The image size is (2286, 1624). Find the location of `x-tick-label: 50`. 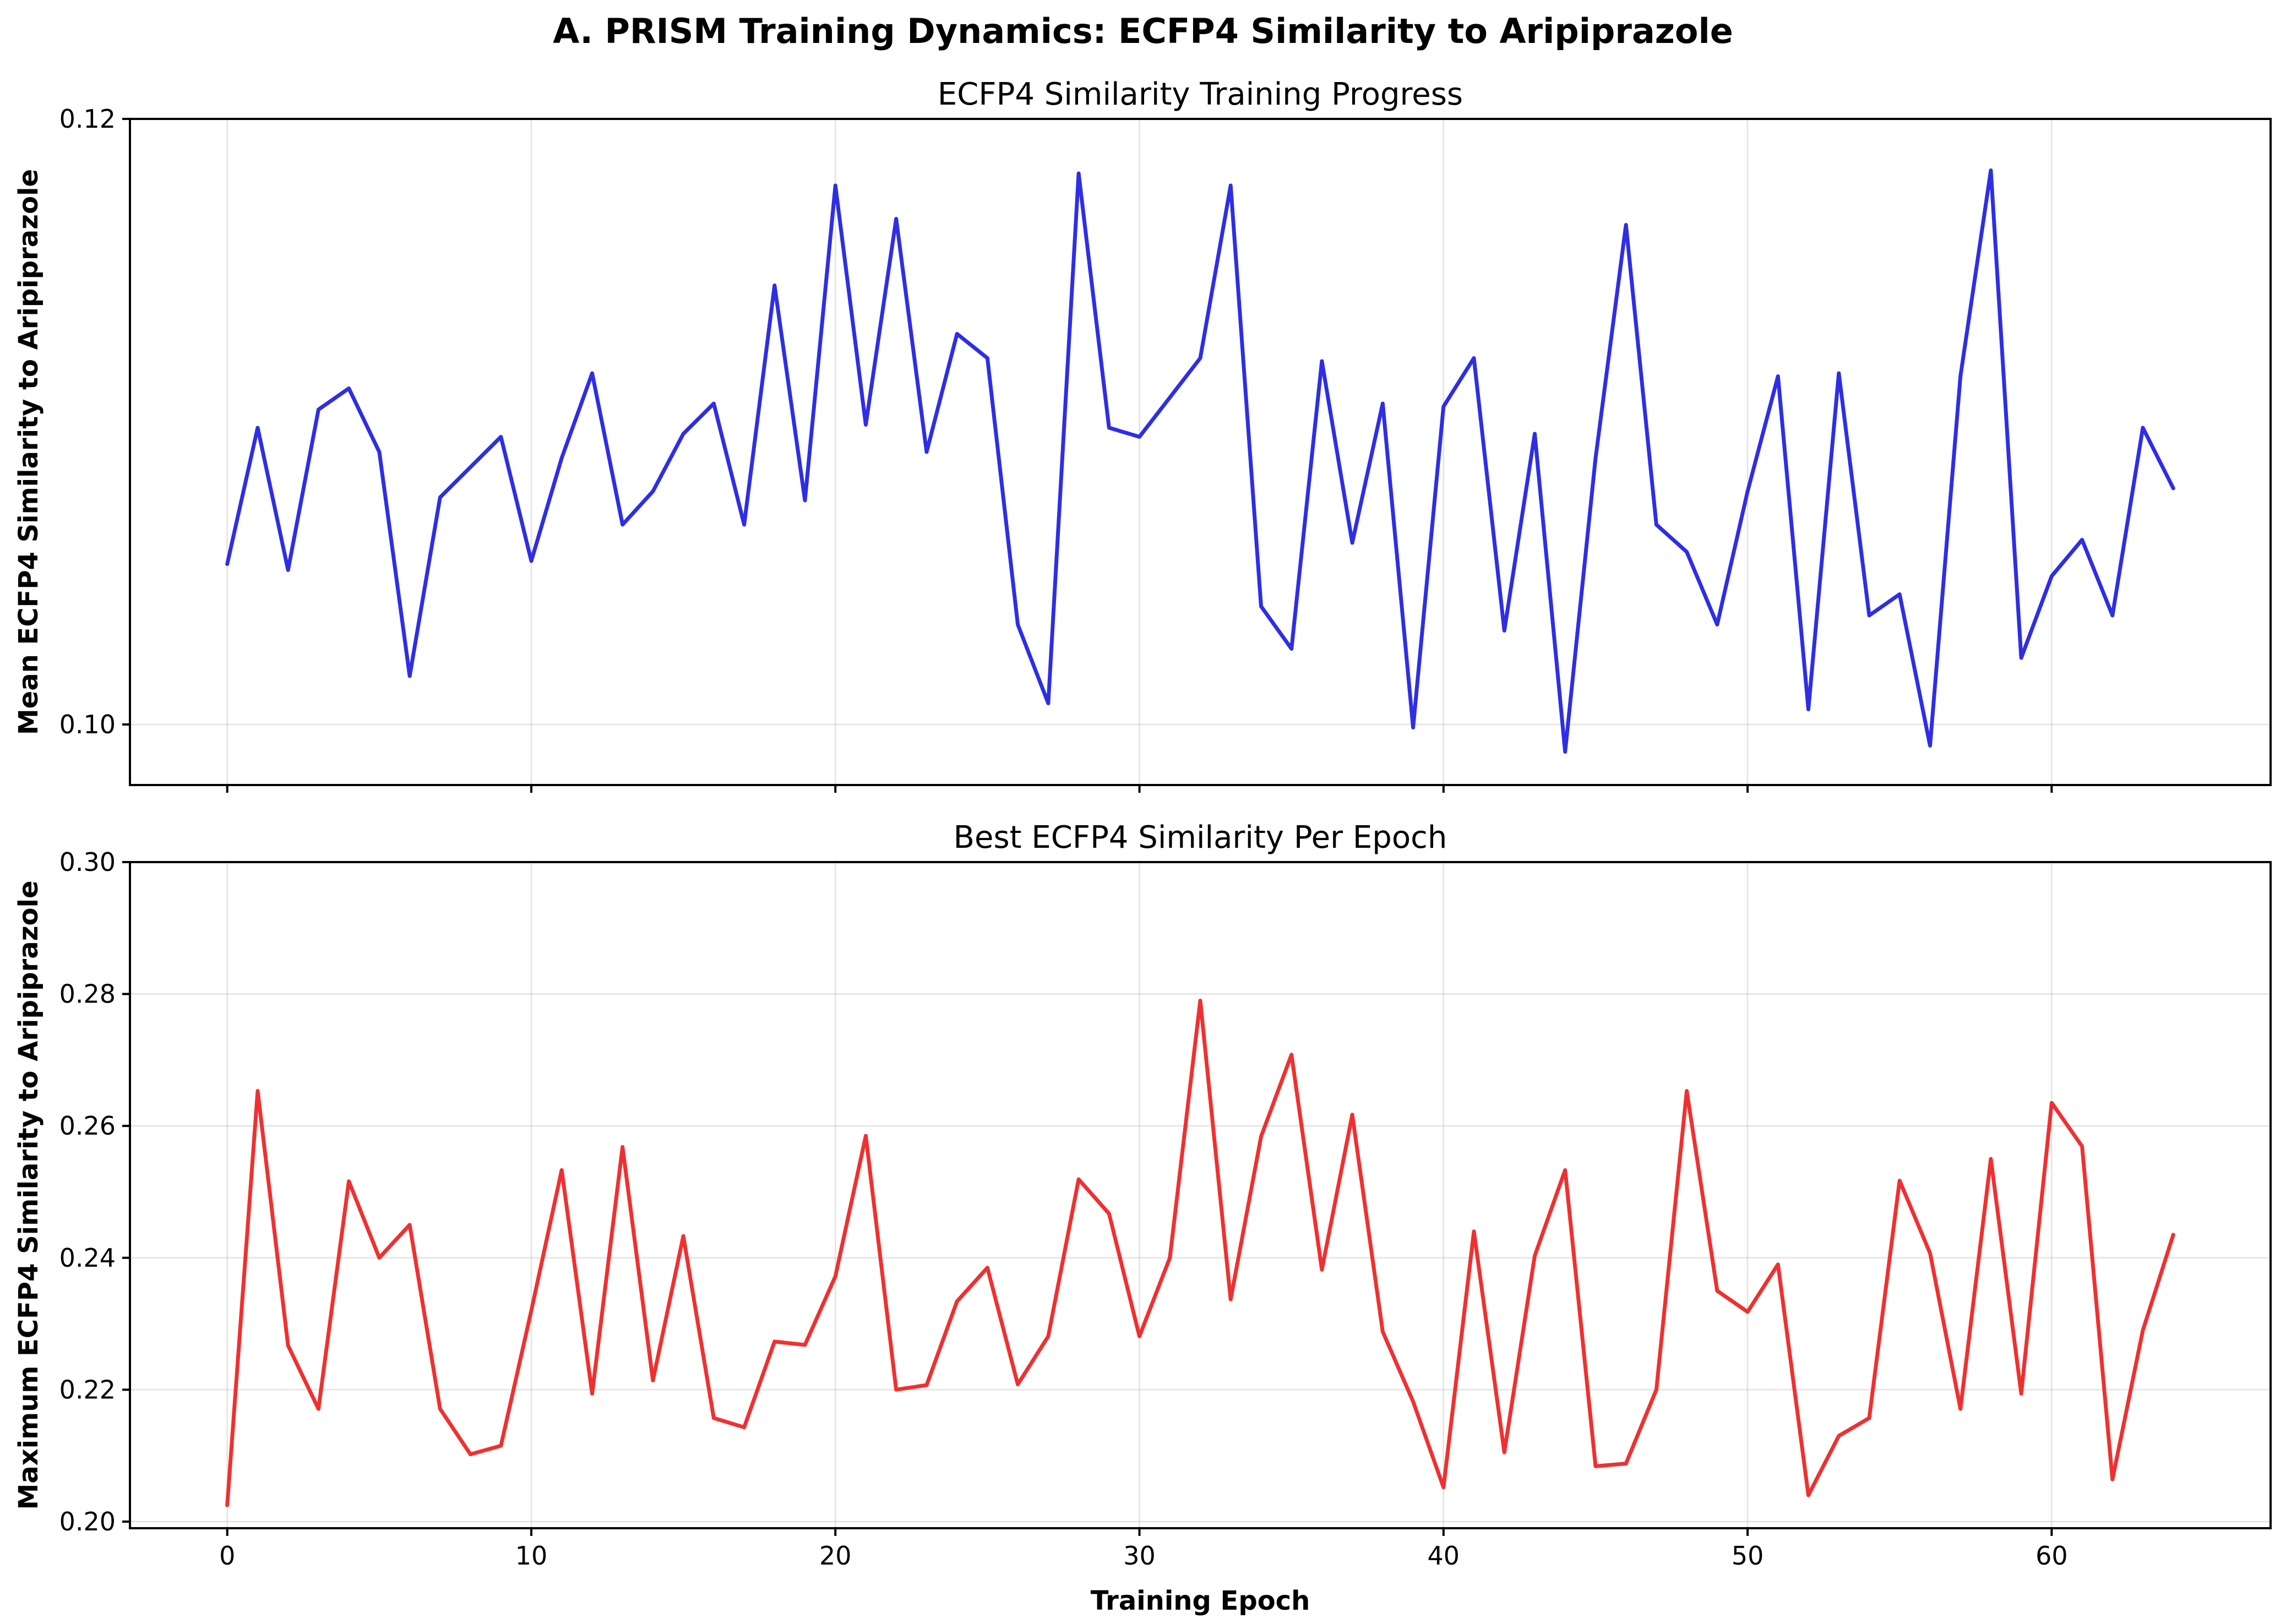

x-tick-label: 50 is located at coordinates (1748, 1556).